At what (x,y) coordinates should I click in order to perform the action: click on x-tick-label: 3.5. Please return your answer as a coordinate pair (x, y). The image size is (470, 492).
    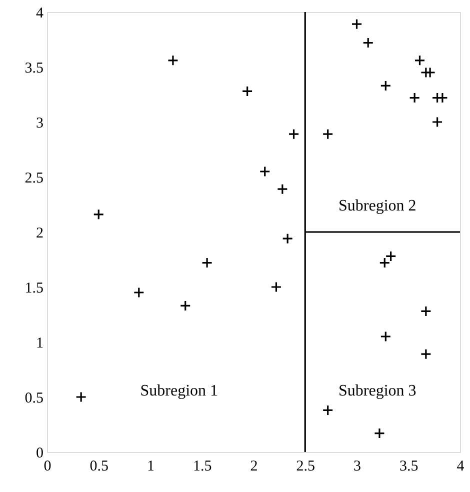
    Looking at the image, I should click on (409, 466).